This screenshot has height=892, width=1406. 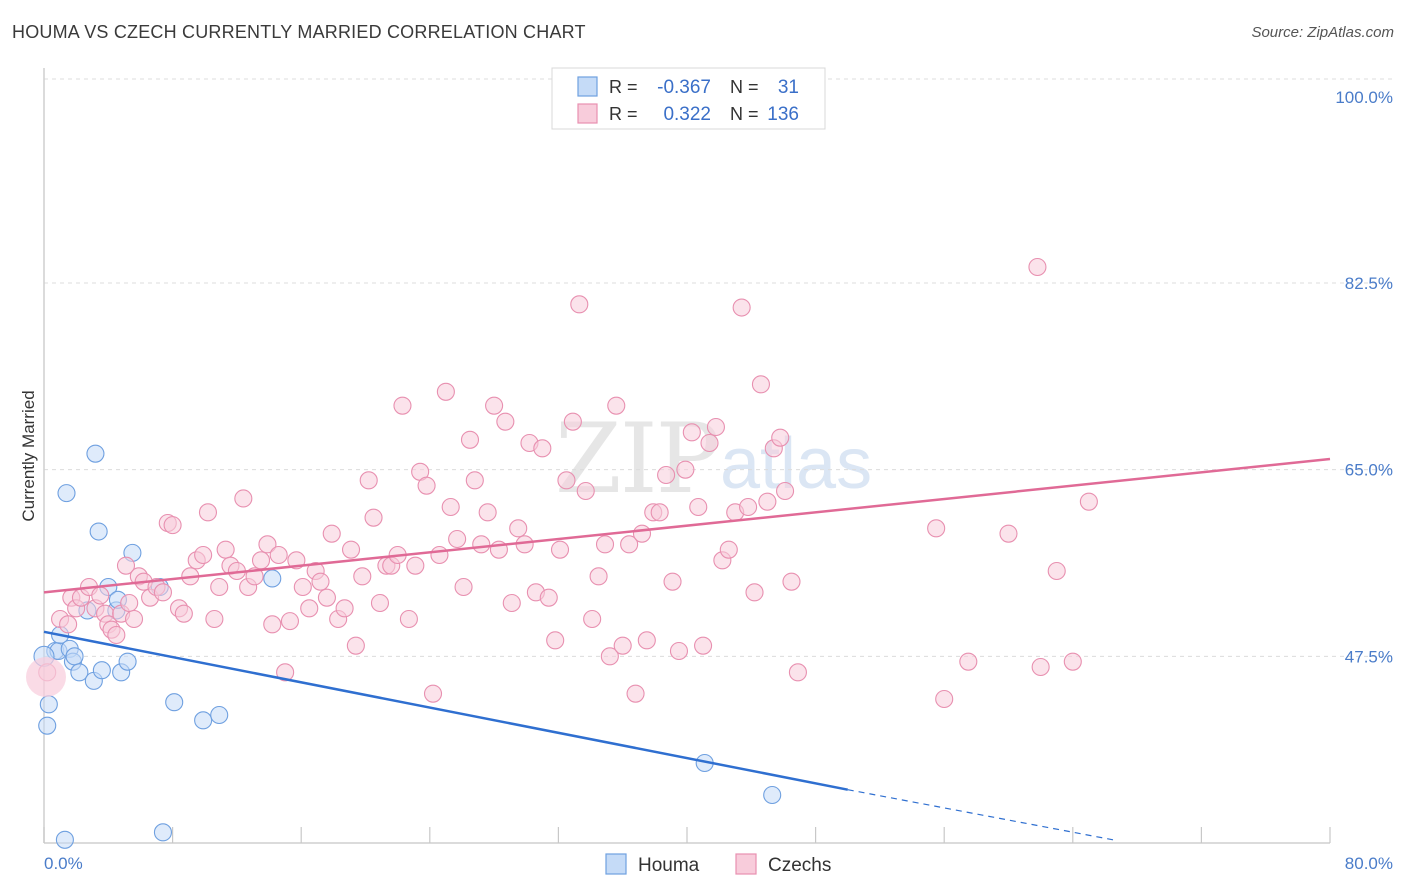 I want to click on data-point-cluster, so click(x=46, y=677).